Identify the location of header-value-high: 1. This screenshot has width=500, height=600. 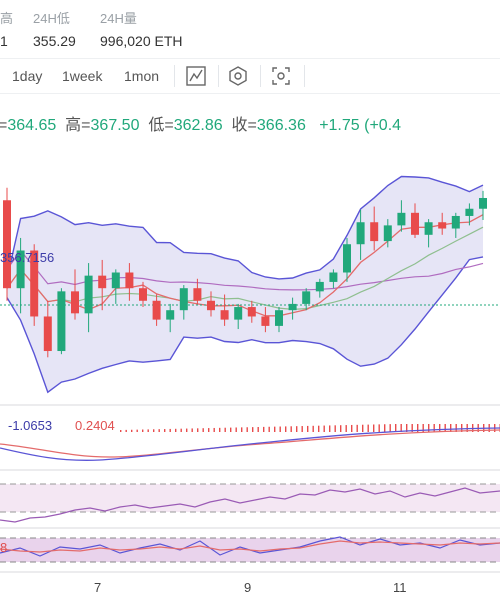
(4, 41).